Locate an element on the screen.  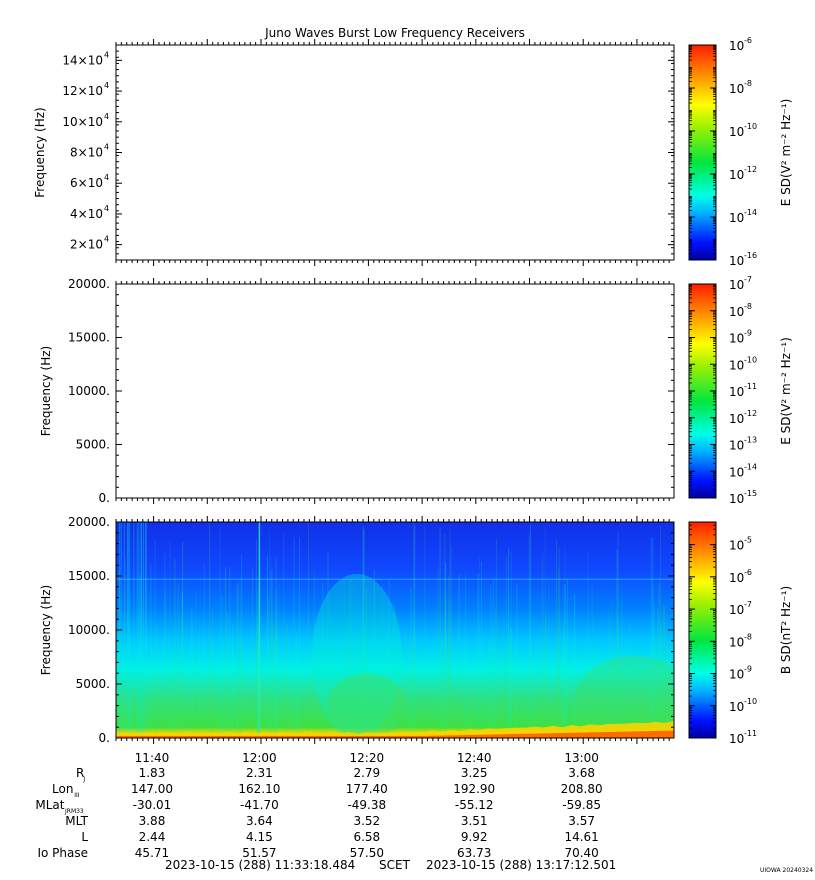
y-tick-label: 2×10 is located at coordinates (86, 245).